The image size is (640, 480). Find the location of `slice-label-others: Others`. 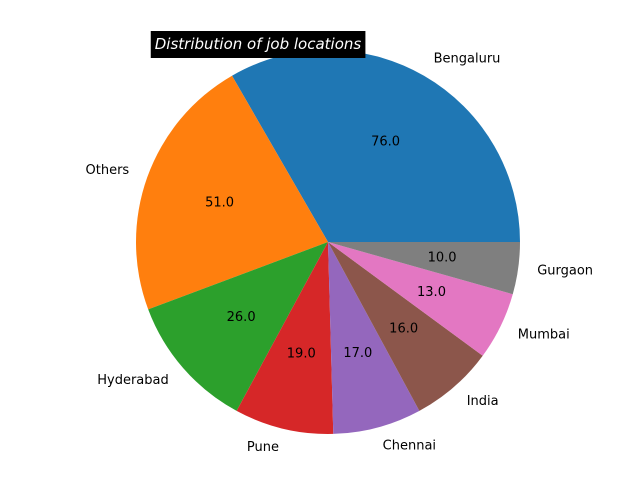

slice-label-others: Others is located at coordinates (108, 170).